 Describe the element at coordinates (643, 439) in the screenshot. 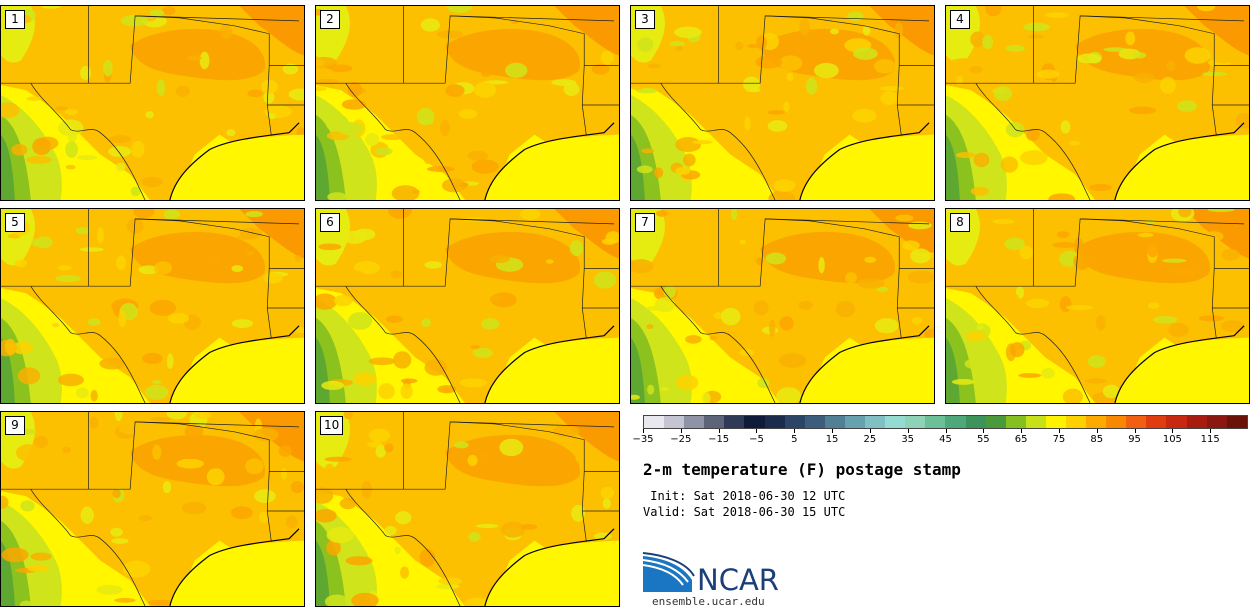

I see `colorbar-tick-label: −35` at that location.